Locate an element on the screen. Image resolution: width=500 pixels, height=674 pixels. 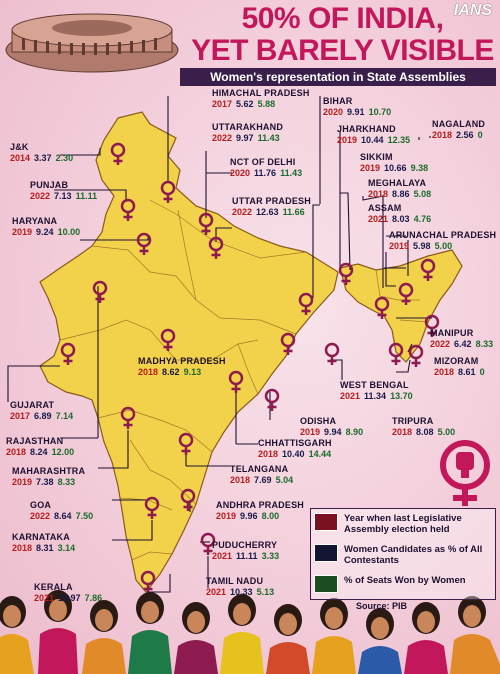
state-label: TRIPURA 2018 8.08 5.00 is located at coordinates (424, 426).